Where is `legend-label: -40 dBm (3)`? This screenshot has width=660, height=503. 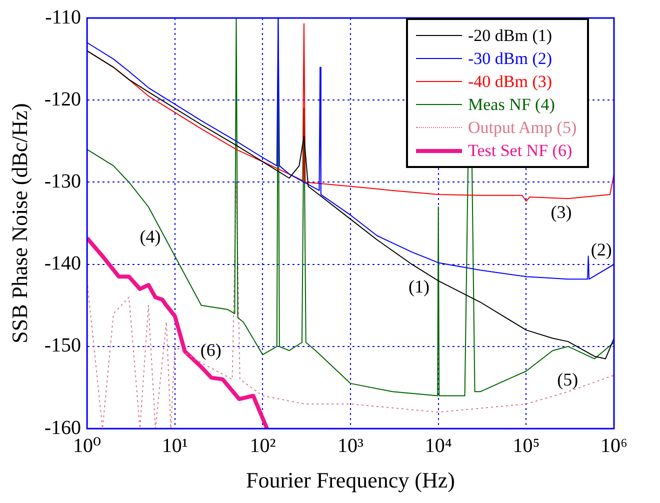
legend-label: -40 dBm (3) is located at coordinates (510, 82).